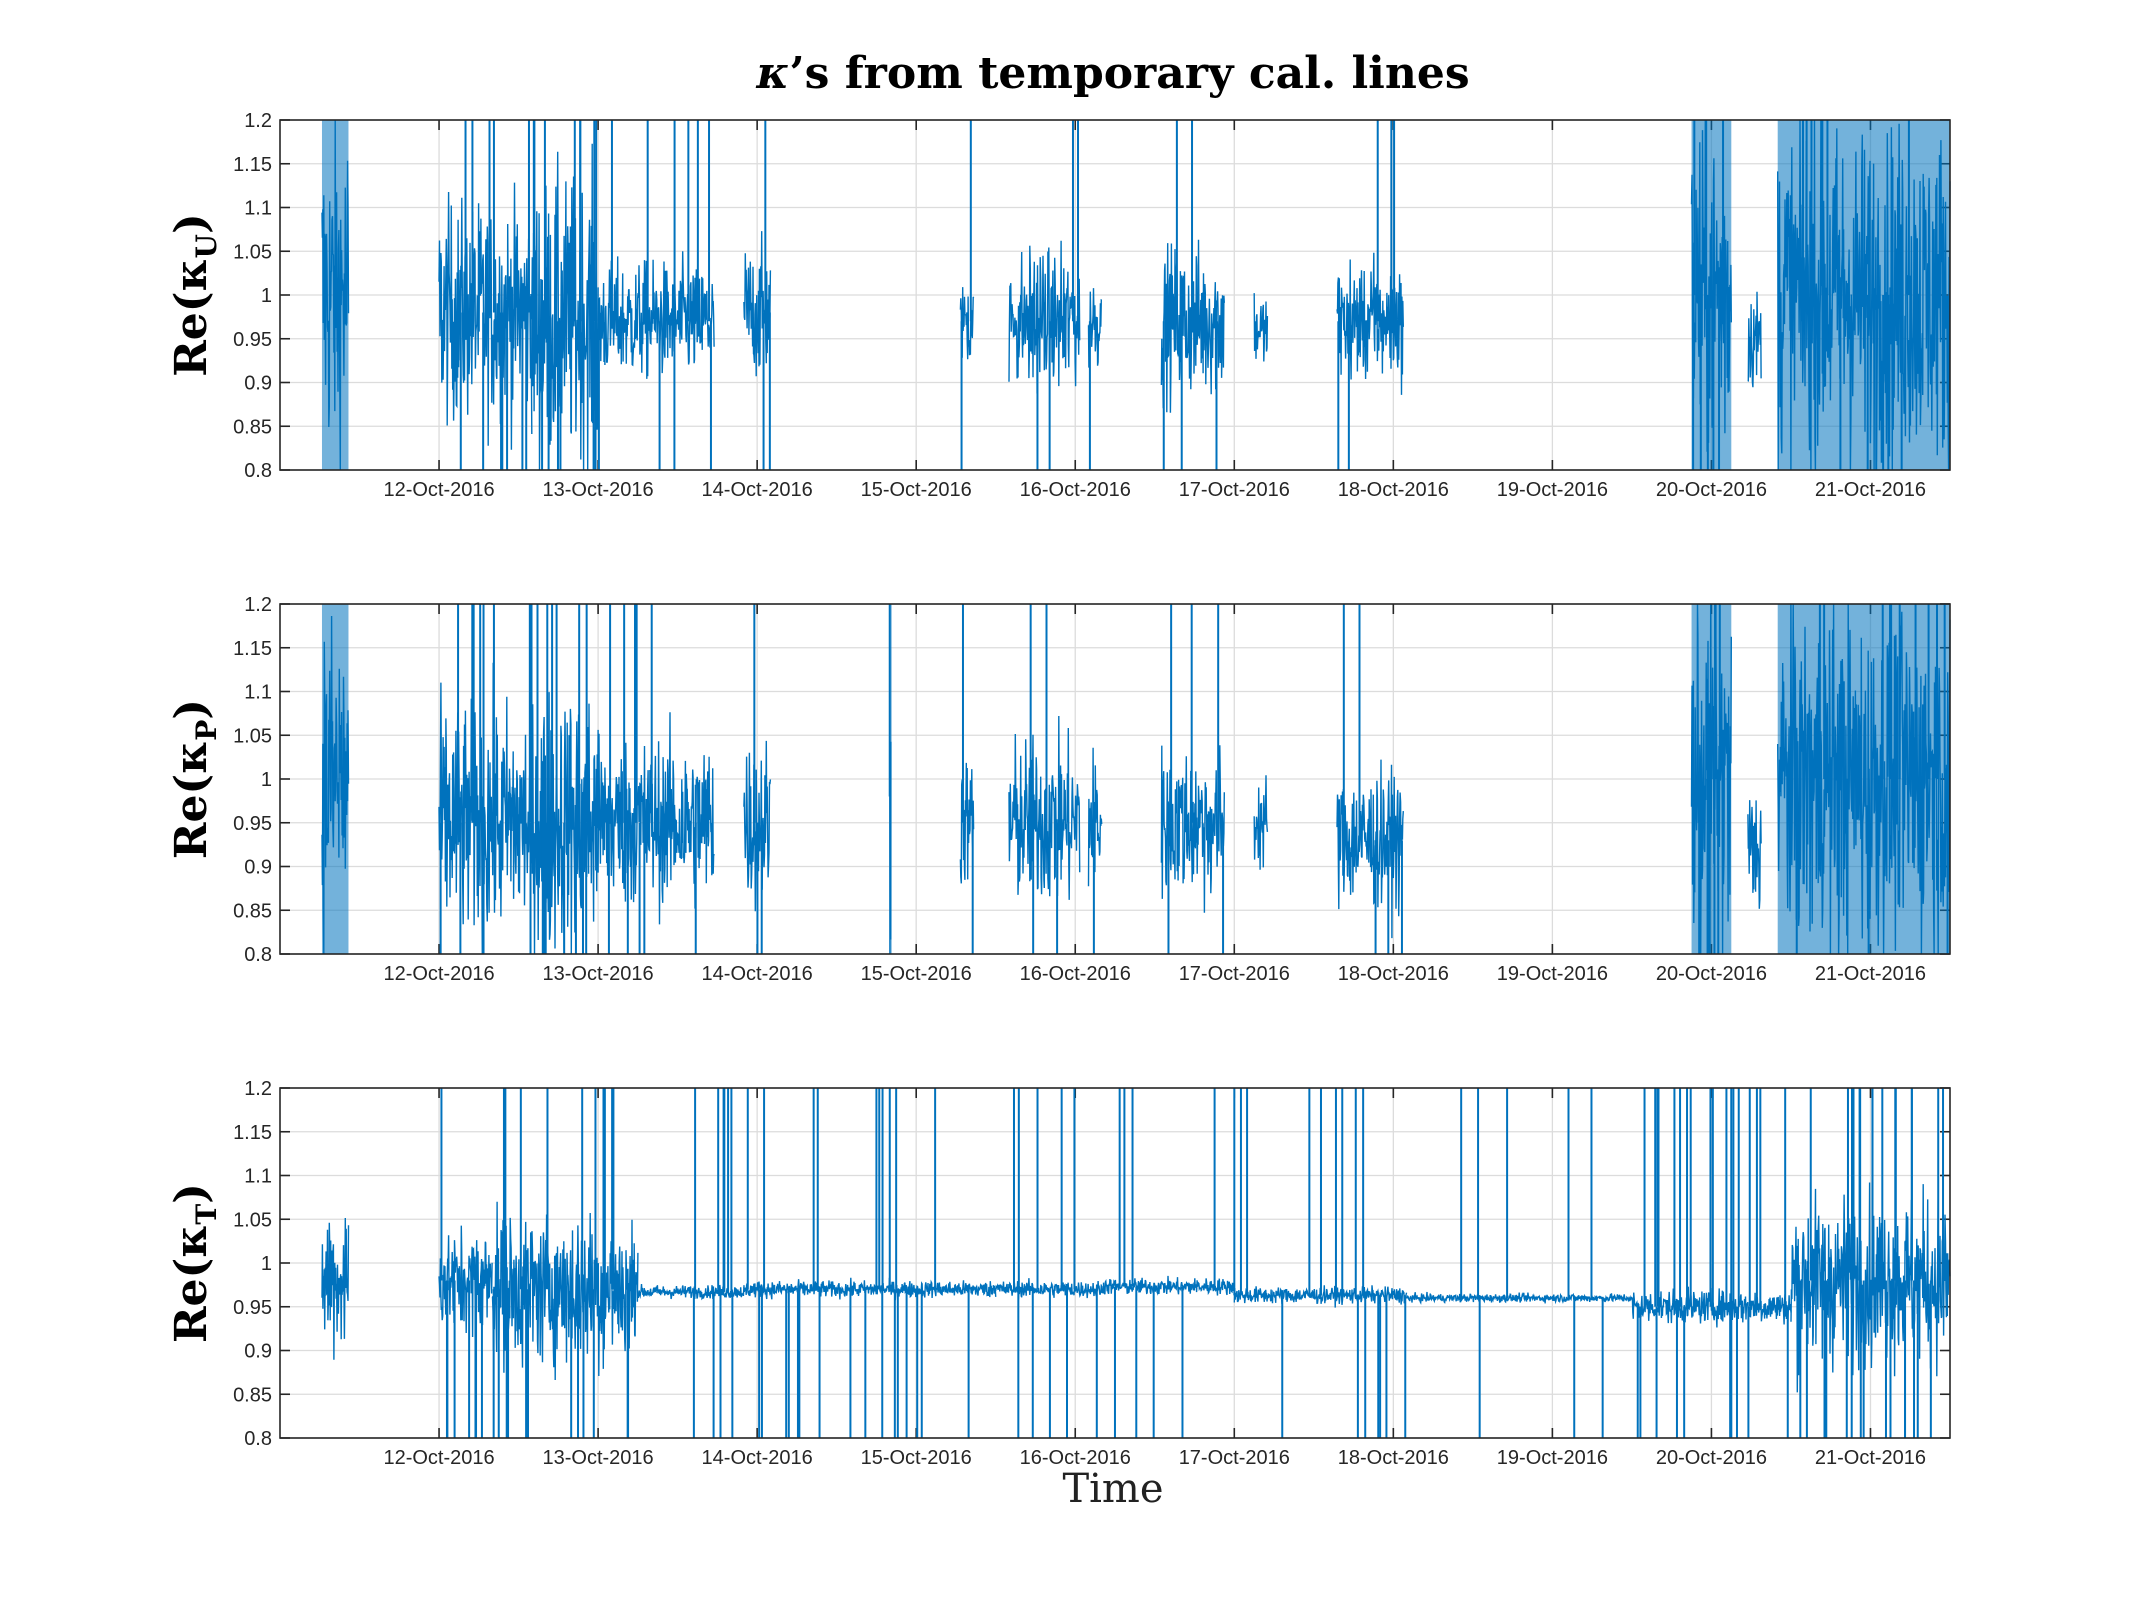 This screenshot has width=2133, height=1600. Describe the element at coordinates (206, 1214) in the screenshot. I see `y-label-subscript: T` at that location.